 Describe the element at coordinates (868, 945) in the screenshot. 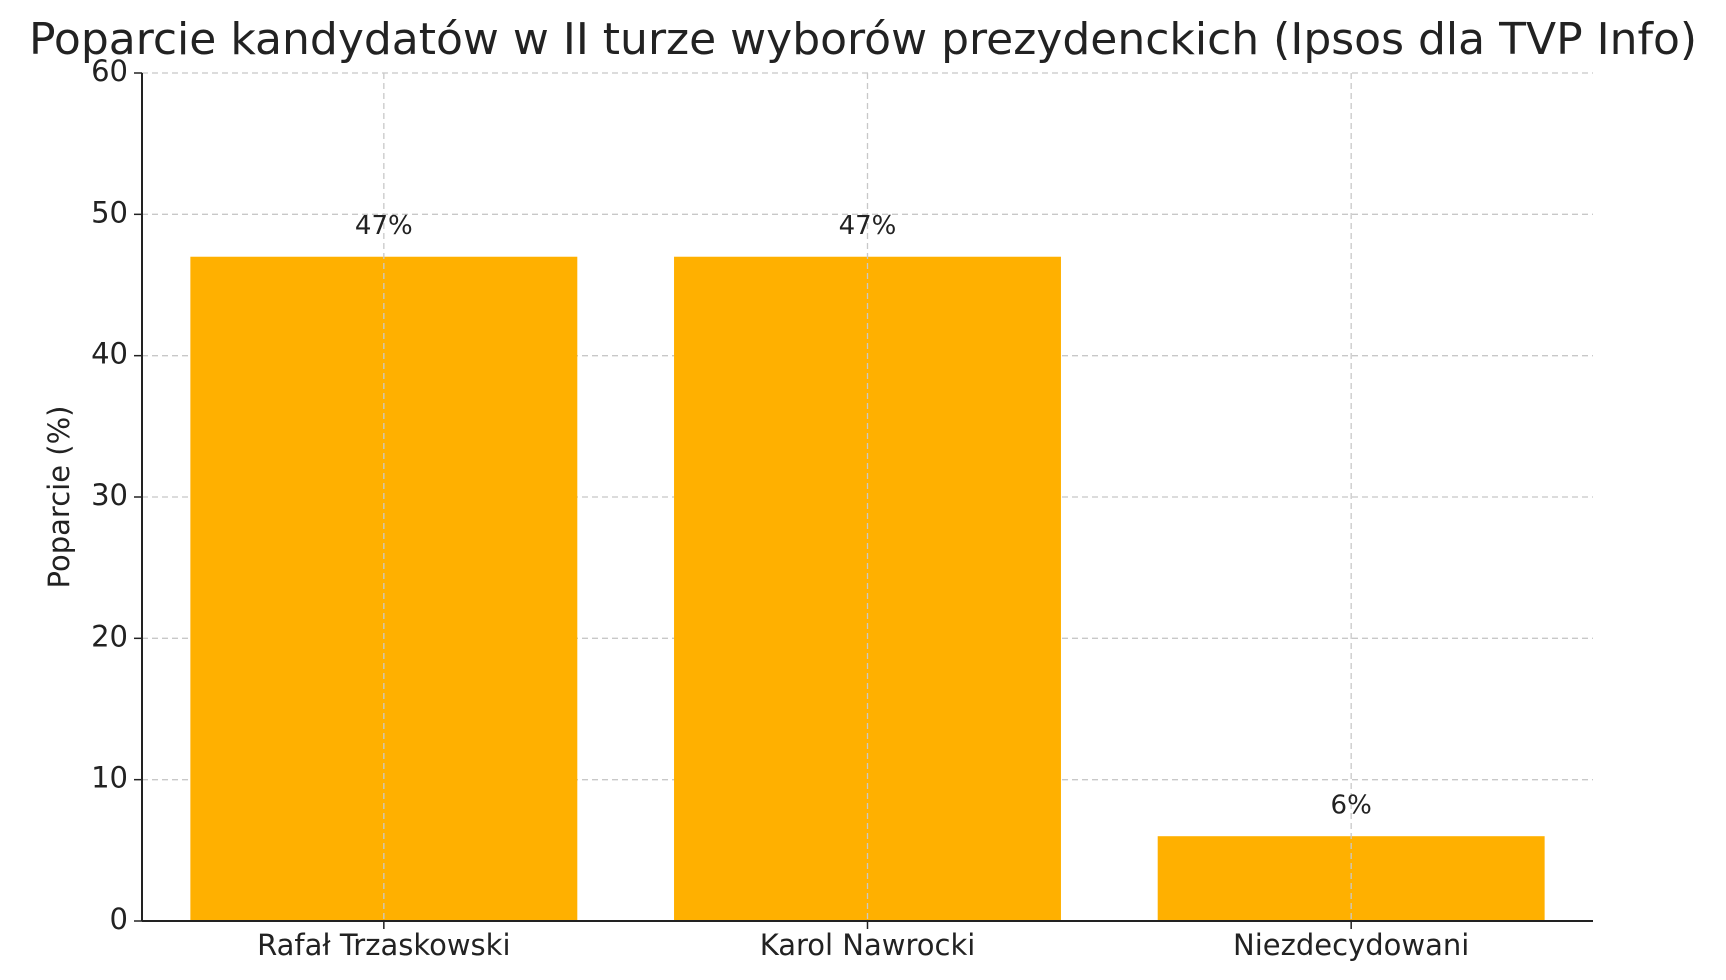

I see `x-tick-label: Karol Nawrocki` at that location.